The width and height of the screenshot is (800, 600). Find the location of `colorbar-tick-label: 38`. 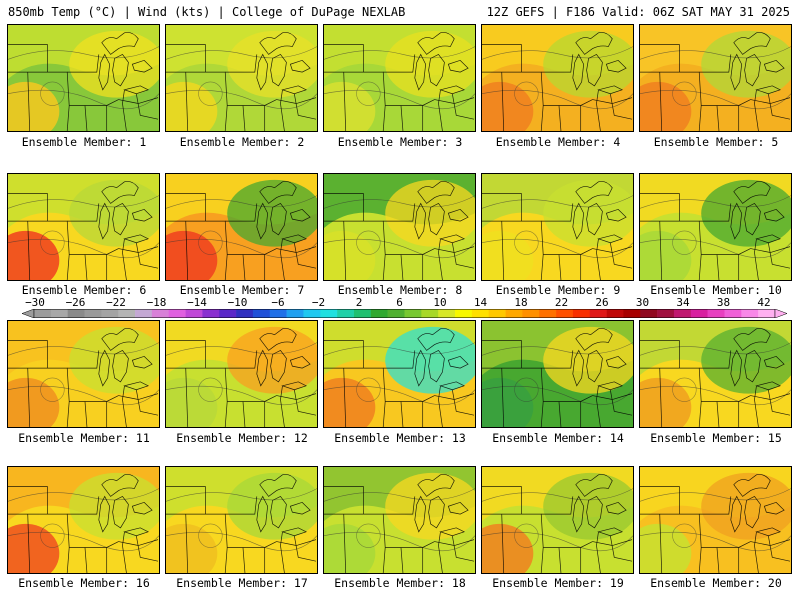

colorbar-tick-label: 38 is located at coordinates (723, 302).